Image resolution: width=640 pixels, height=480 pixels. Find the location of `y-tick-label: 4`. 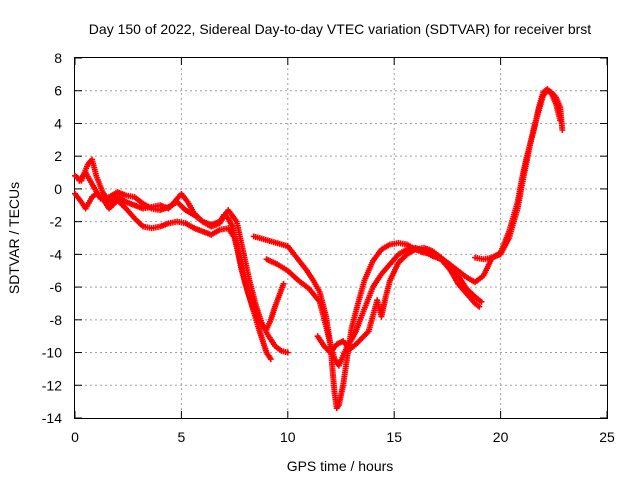

y-tick-label: 4 is located at coordinates (58, 123).